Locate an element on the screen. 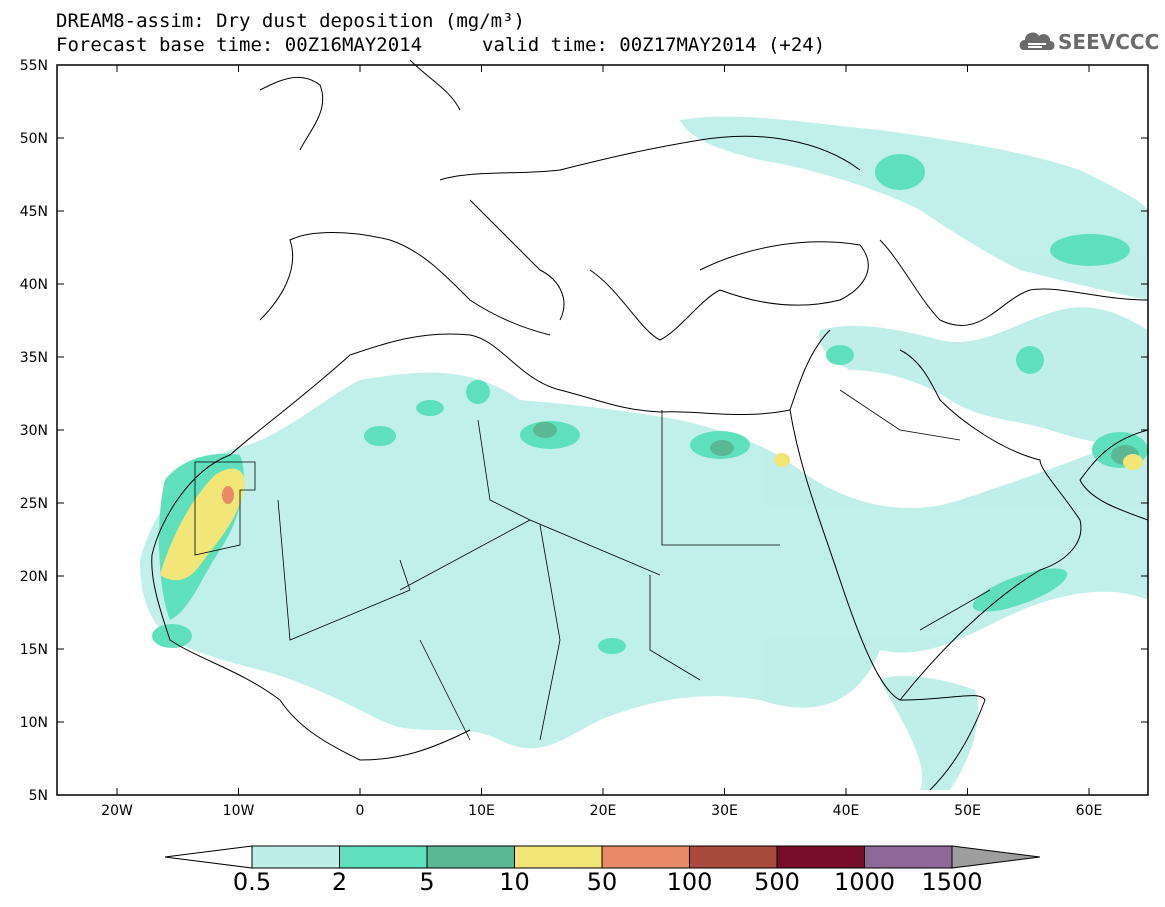 This screenshot has width=1165, height=907. latitude-label: 50N is located at coordinates (34, 139).